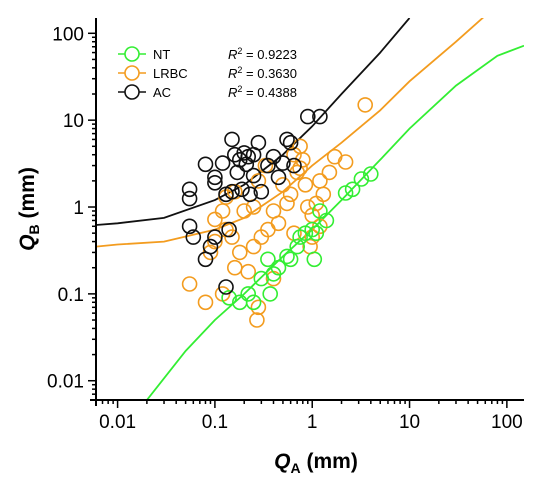 Image resolution: width=550 pixels, height=485 pixels. I want to click on x-tick-label: 100, so click(507, 422).